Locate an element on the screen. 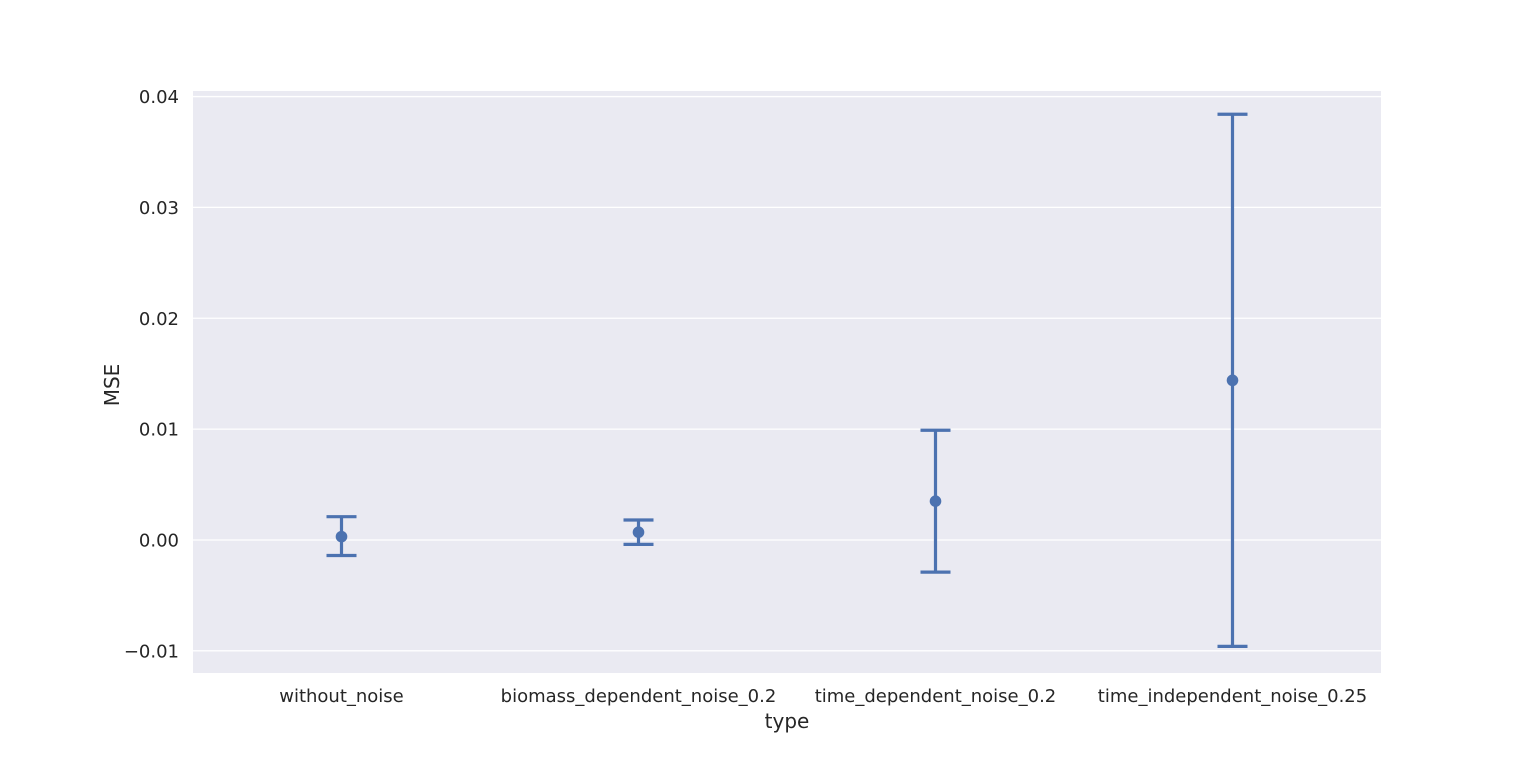 This screenshot has height=757, width=1536. y-tick-label: 0.01 is located at coordinates (159, 430).